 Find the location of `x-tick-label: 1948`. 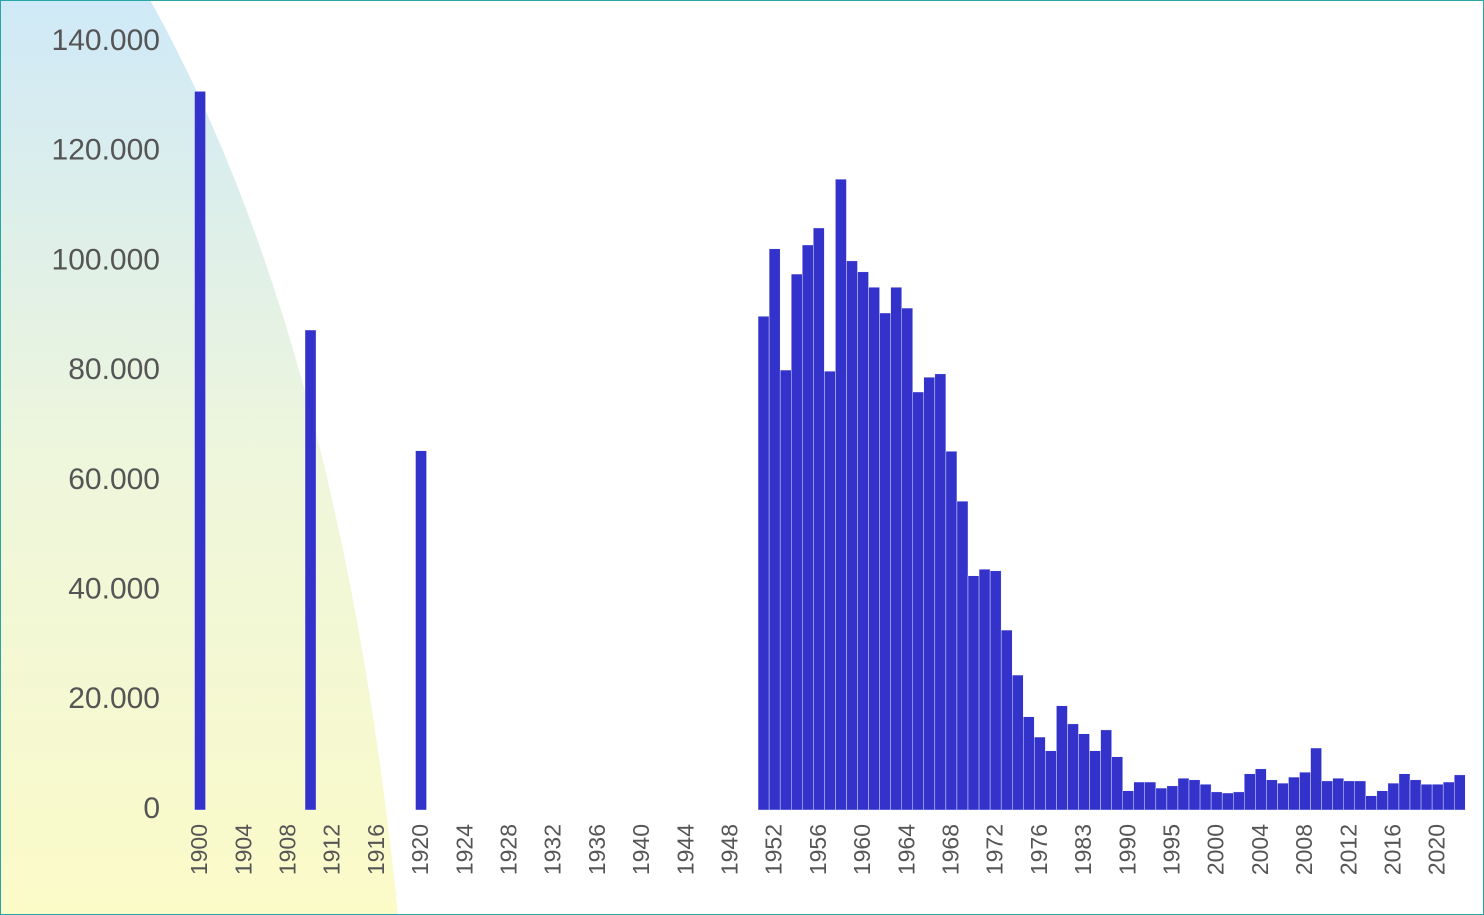

x-tick-label: 1948 is located at coordinates (730, 849).